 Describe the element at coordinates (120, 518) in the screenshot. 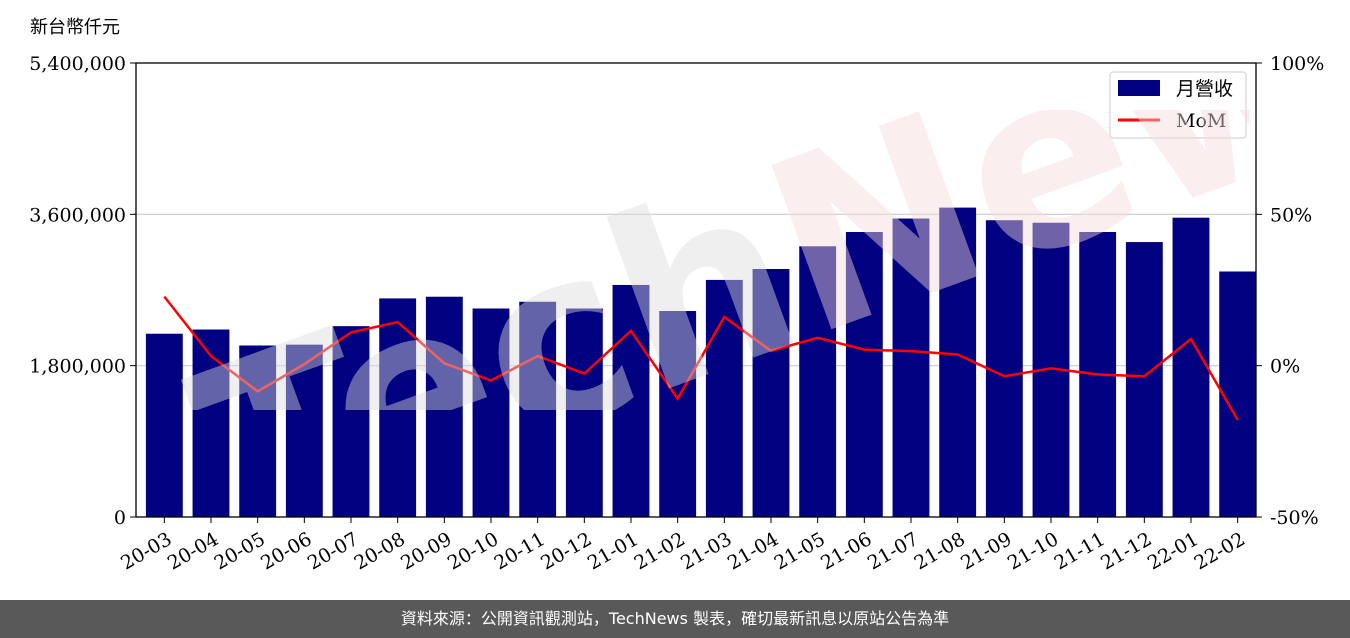

I see `y-left-tick-label: 0` at that location.